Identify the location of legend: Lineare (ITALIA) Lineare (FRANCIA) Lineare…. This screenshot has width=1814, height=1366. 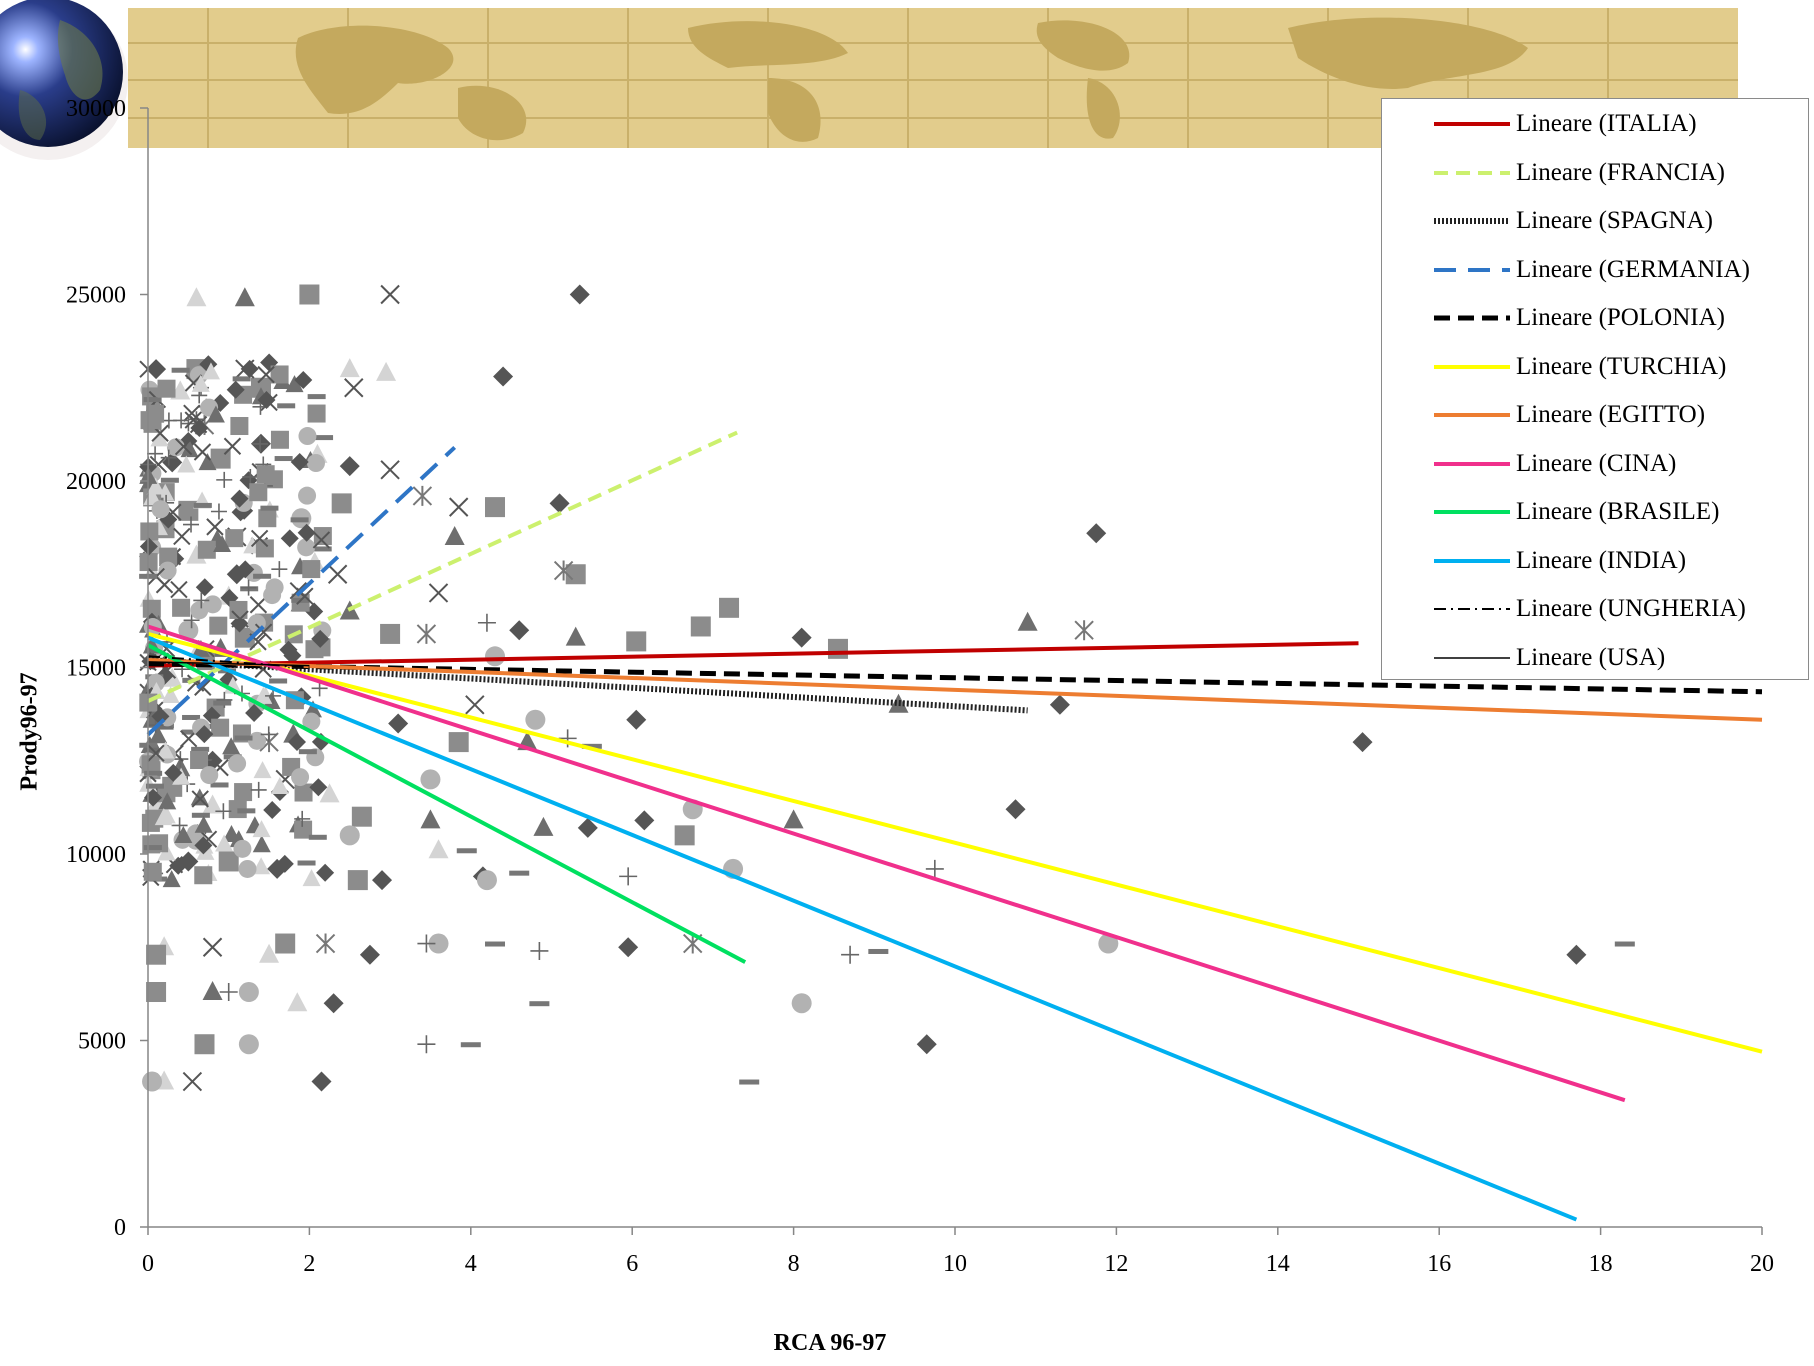
(1595, 389).